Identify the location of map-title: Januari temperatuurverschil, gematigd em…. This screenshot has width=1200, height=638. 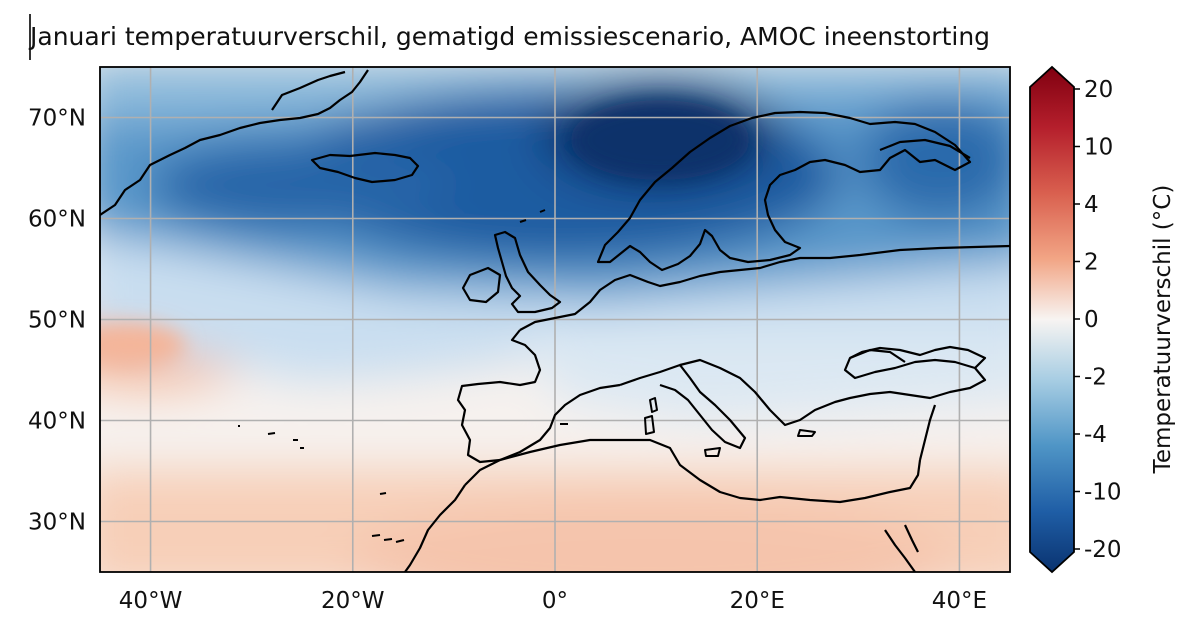
(510, 36).